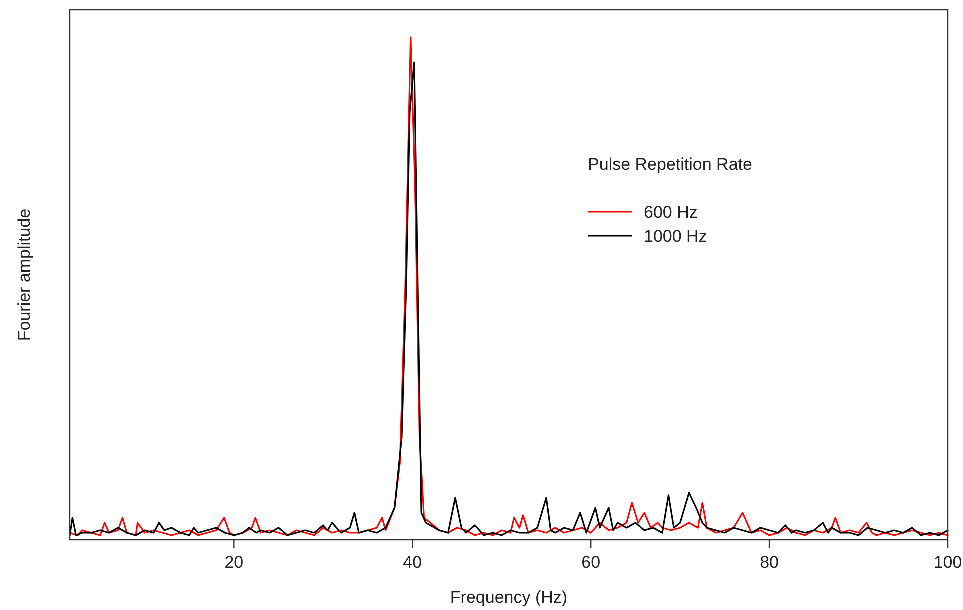 This screenshot has height=610, width=963. What do you see at coordinates (591, 562) in the screenshot?
I see `x-tick-label: 60` at bounding box center [591, 562].